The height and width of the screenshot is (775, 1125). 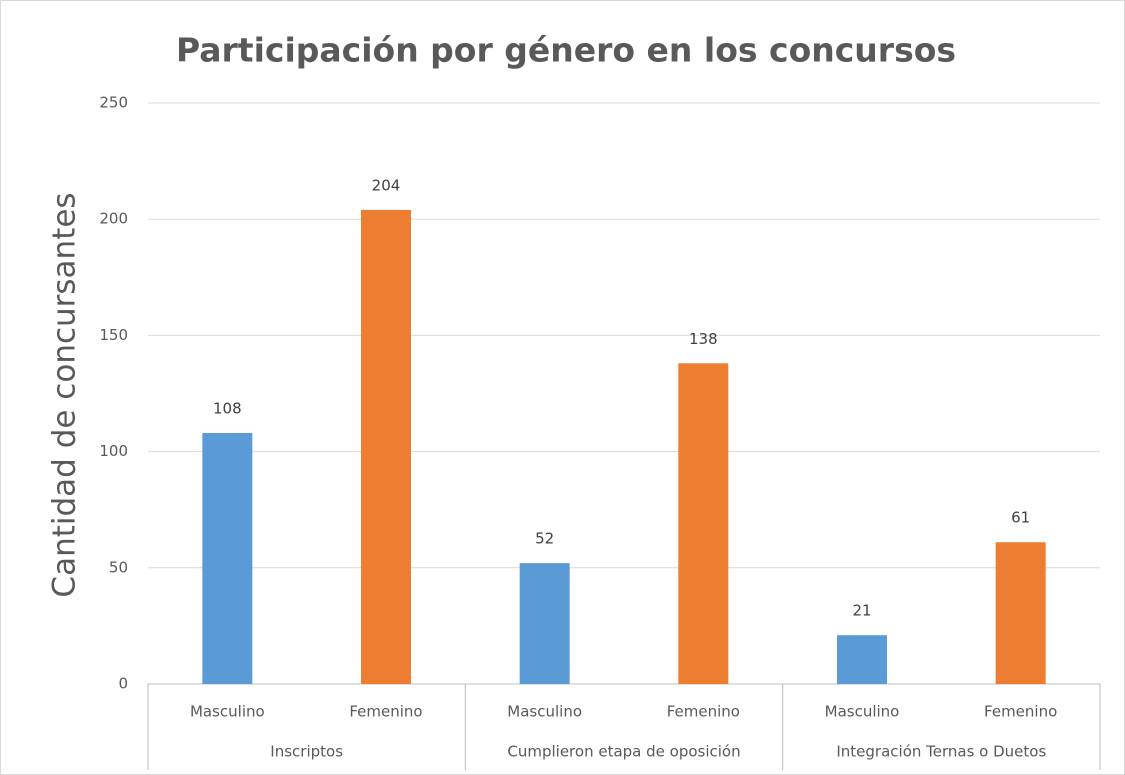 I want to click on data-label: 204, so click(x=386, y=185).